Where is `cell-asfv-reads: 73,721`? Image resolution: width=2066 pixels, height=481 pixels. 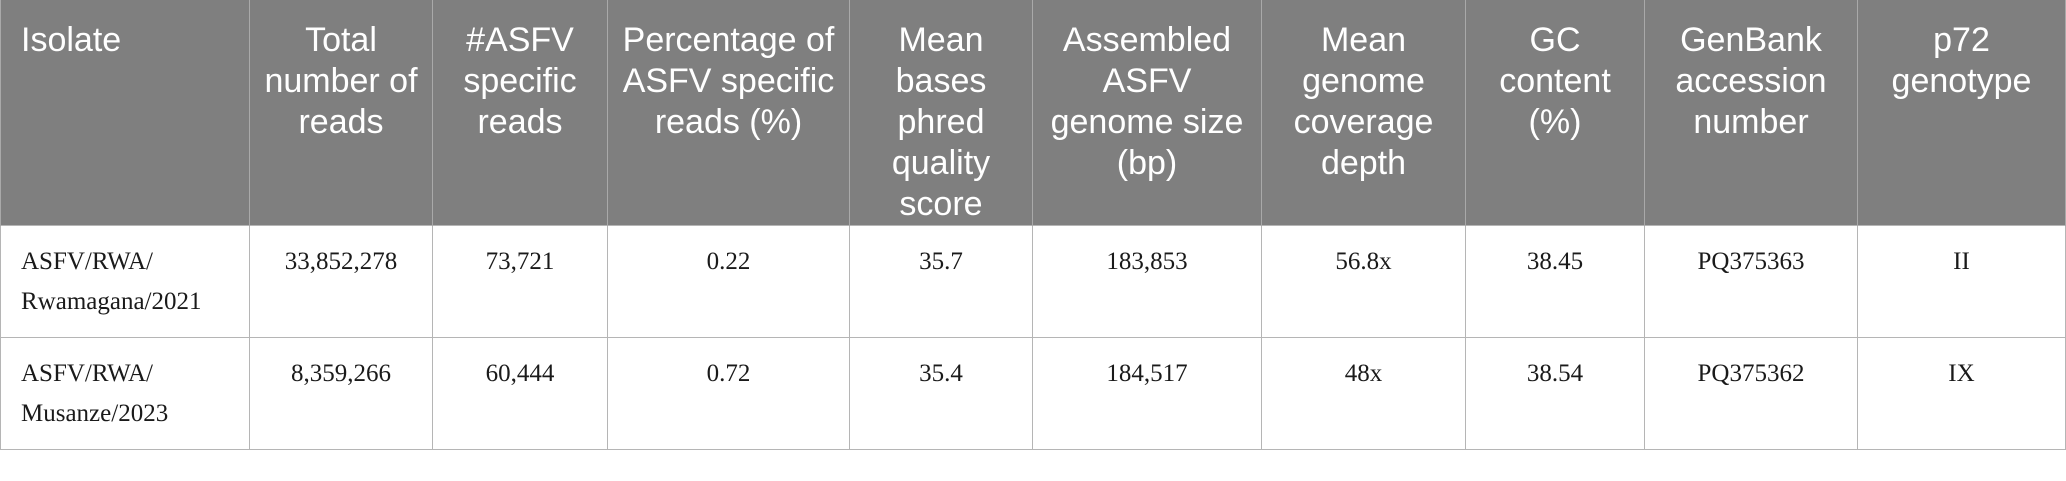
cell-asfv-reads: 73,721 is located at coordinates (520, 281).